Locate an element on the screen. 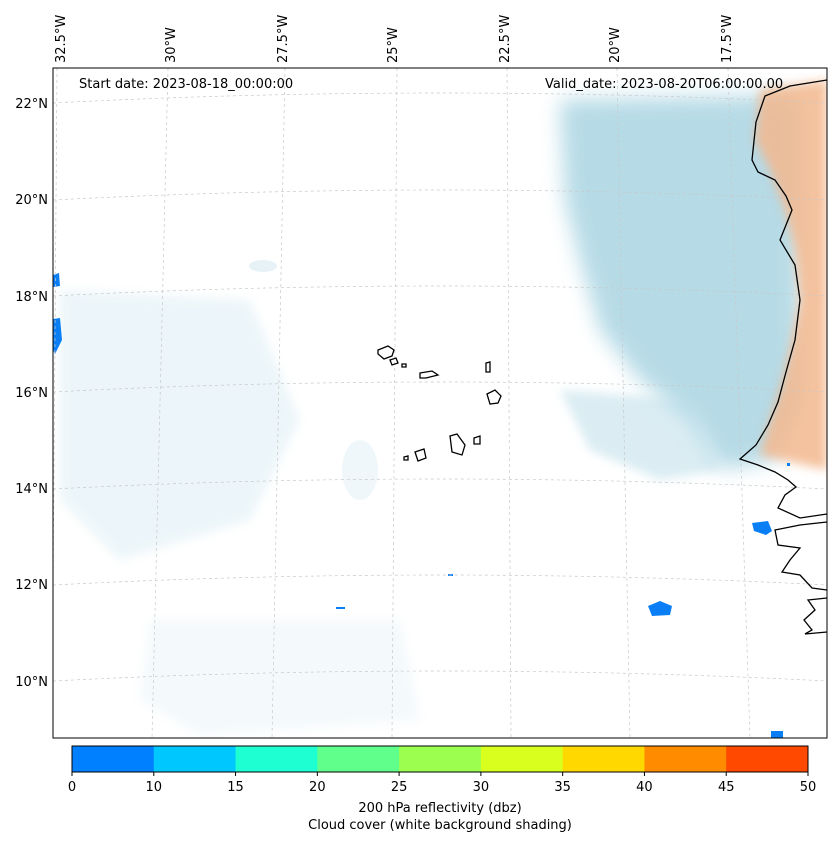 The height and width of the screenshot is (843, 837). colorbar is located at coordinates (440, 759).